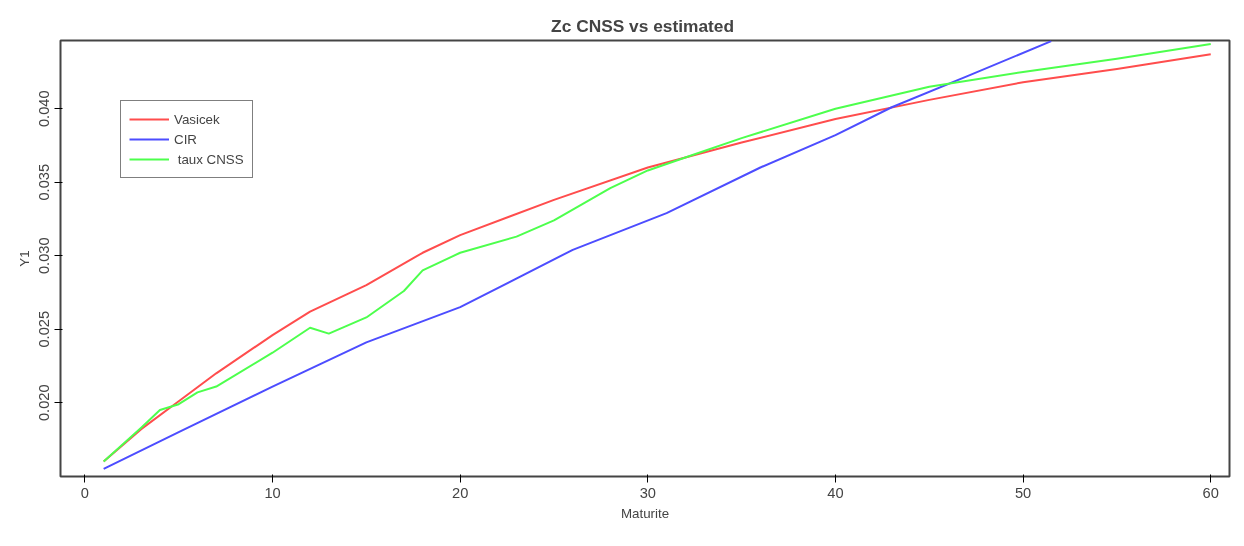 This screenshot has height=546, width=1244. Describe the element at coordinates (44, 182) in the screenshot. I see `y-tick-label: 0.035` at that location.